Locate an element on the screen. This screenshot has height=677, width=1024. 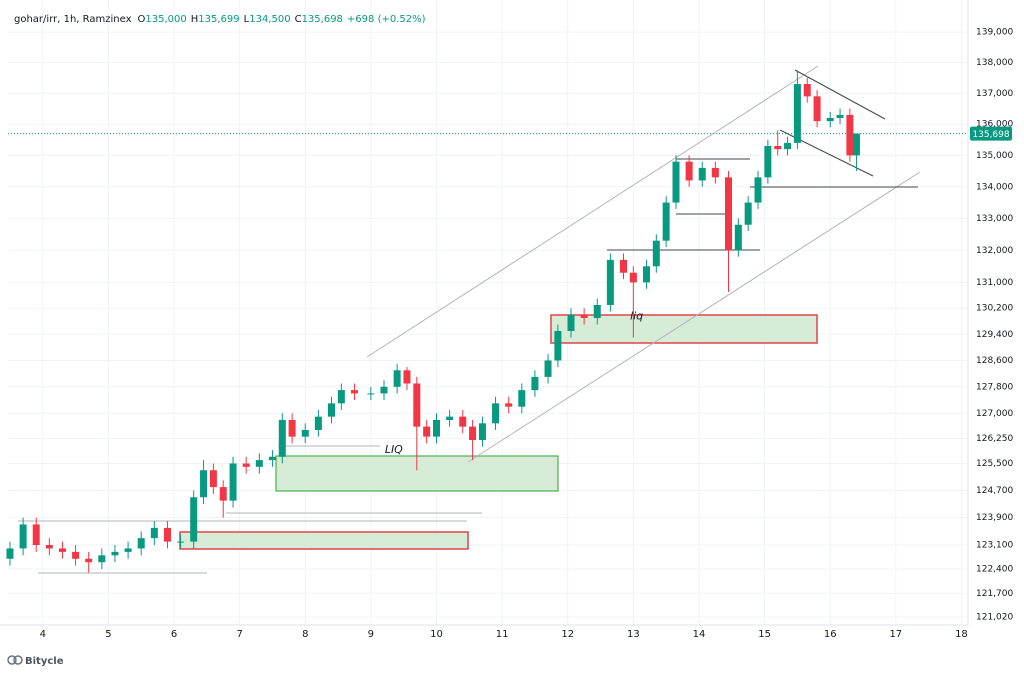
ohlc-value: 135,000 is located at coordinates (165, 19).